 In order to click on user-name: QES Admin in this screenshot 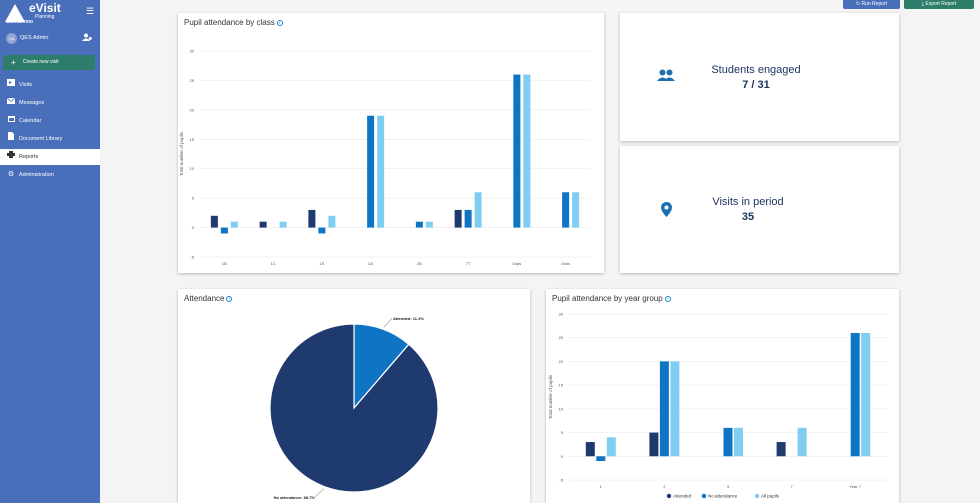, I will do `click(34, 38)`.